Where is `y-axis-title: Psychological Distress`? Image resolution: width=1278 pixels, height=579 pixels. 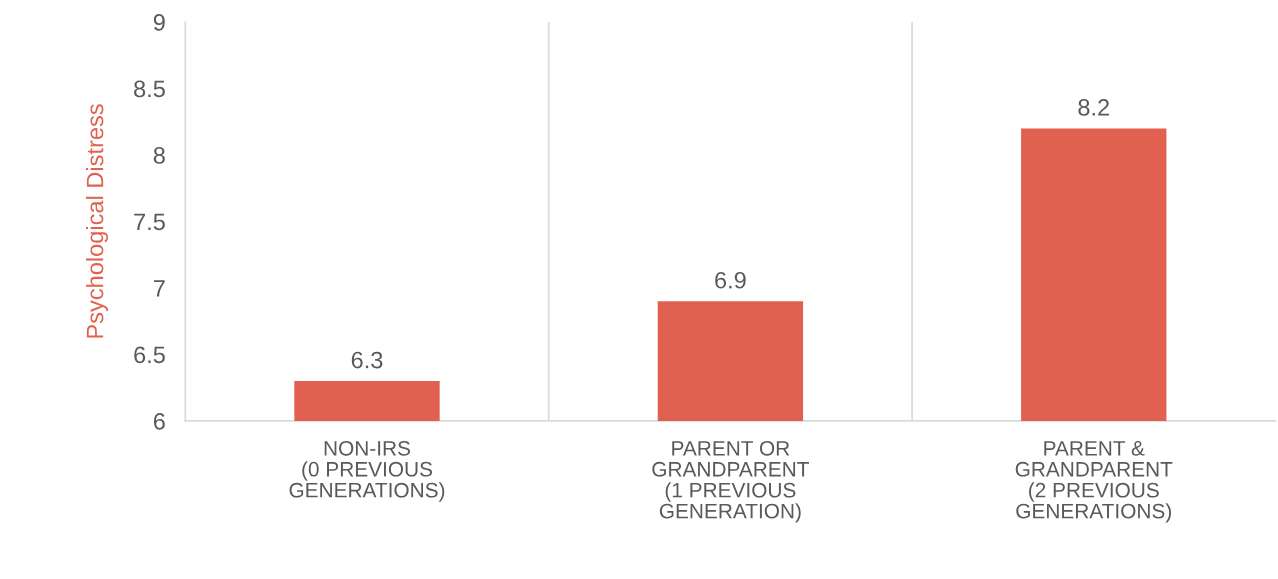 y-axis-title: Psychological Distress is located at coordinates (97, 221).